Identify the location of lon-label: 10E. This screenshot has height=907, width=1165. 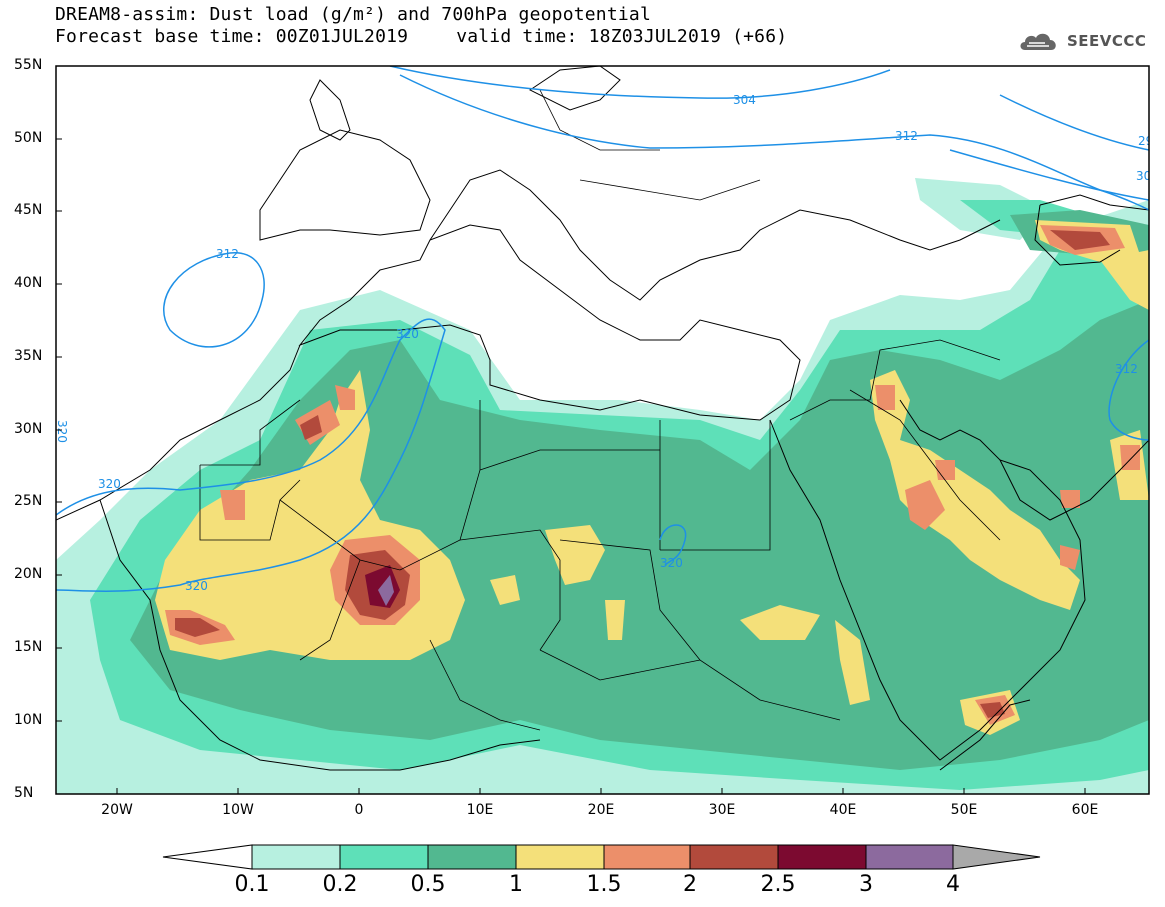
(480, 810).